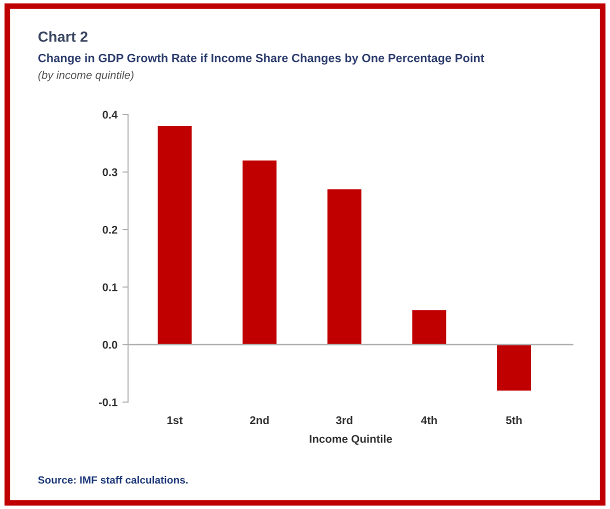 Image resolution: width=610 pixels, height=509 pixels. I want to click on y-tick-label: 0.1, so click(110, 287).